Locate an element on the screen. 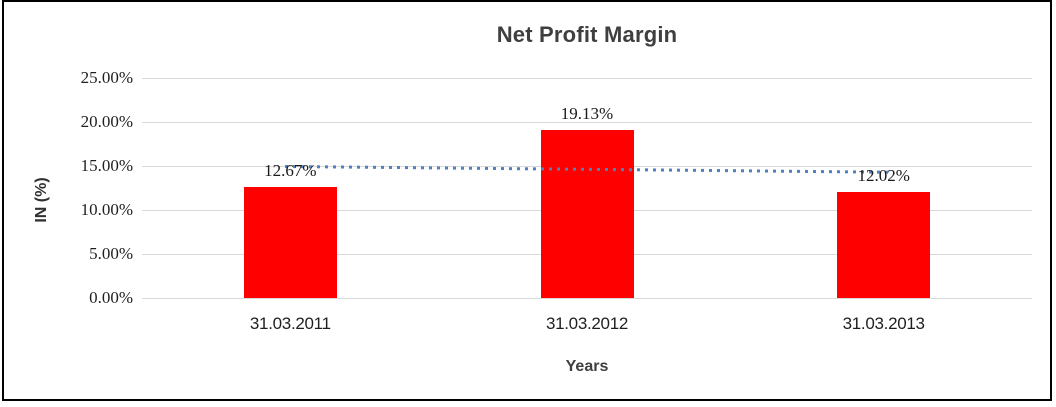  y-tick-label: 15.00% is located at coordinates (106, 165).